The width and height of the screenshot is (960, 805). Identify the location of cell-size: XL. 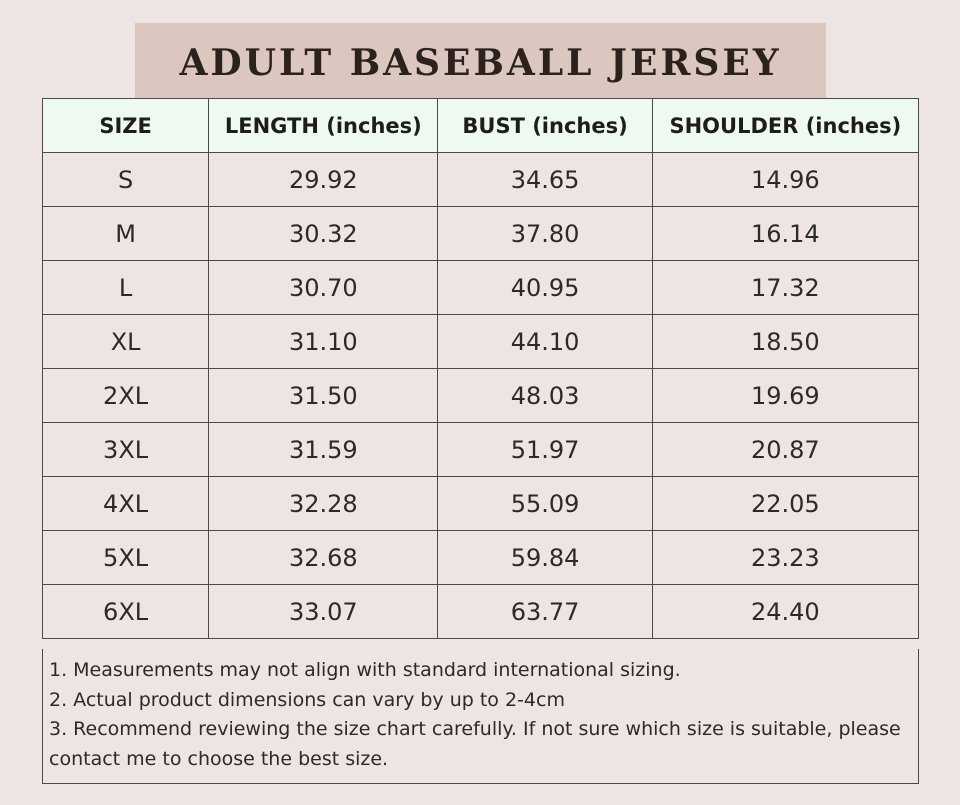
(125, 341).